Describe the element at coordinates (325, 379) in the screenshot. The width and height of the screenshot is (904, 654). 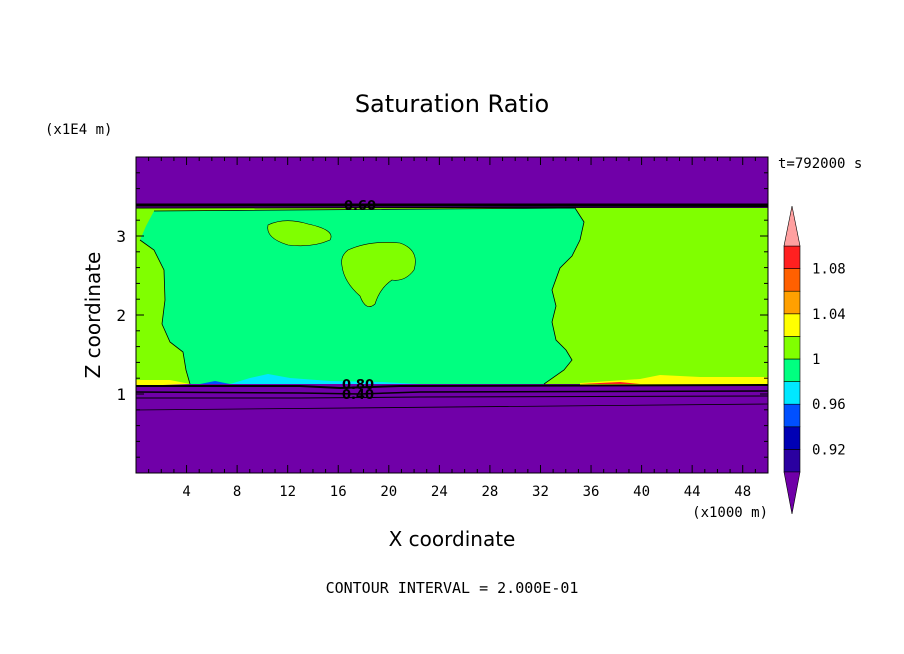
I see `cyan-patch` at that location.